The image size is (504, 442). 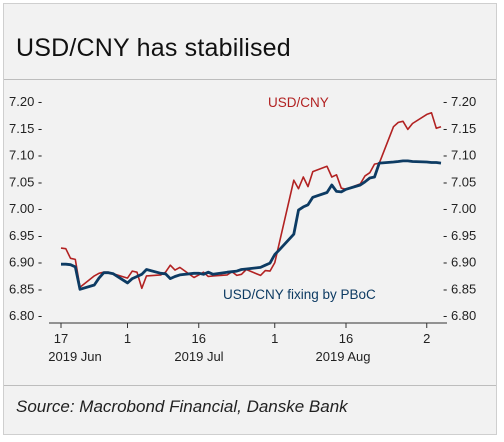 What do you see at coordinates (182, 406) in the screenshot?
I see `source-note: Source: Macrobond Financial, Danske Bank` at bounding box center [182, 406].